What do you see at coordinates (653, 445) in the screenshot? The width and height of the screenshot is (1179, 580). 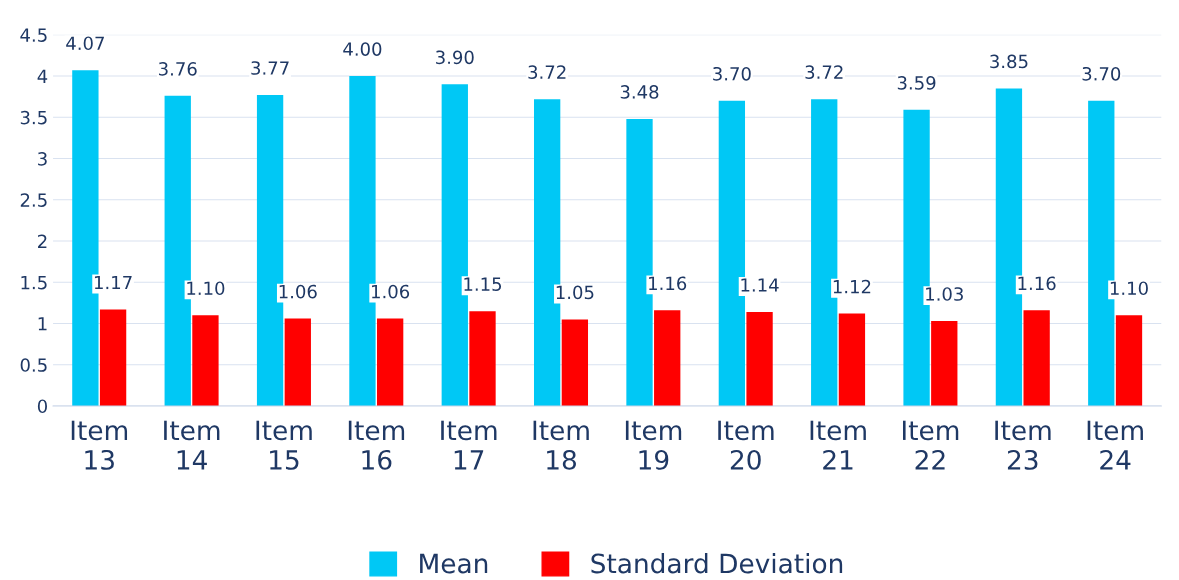 I see `x-tick-label: Item 19` at bounding box center [653, 445].